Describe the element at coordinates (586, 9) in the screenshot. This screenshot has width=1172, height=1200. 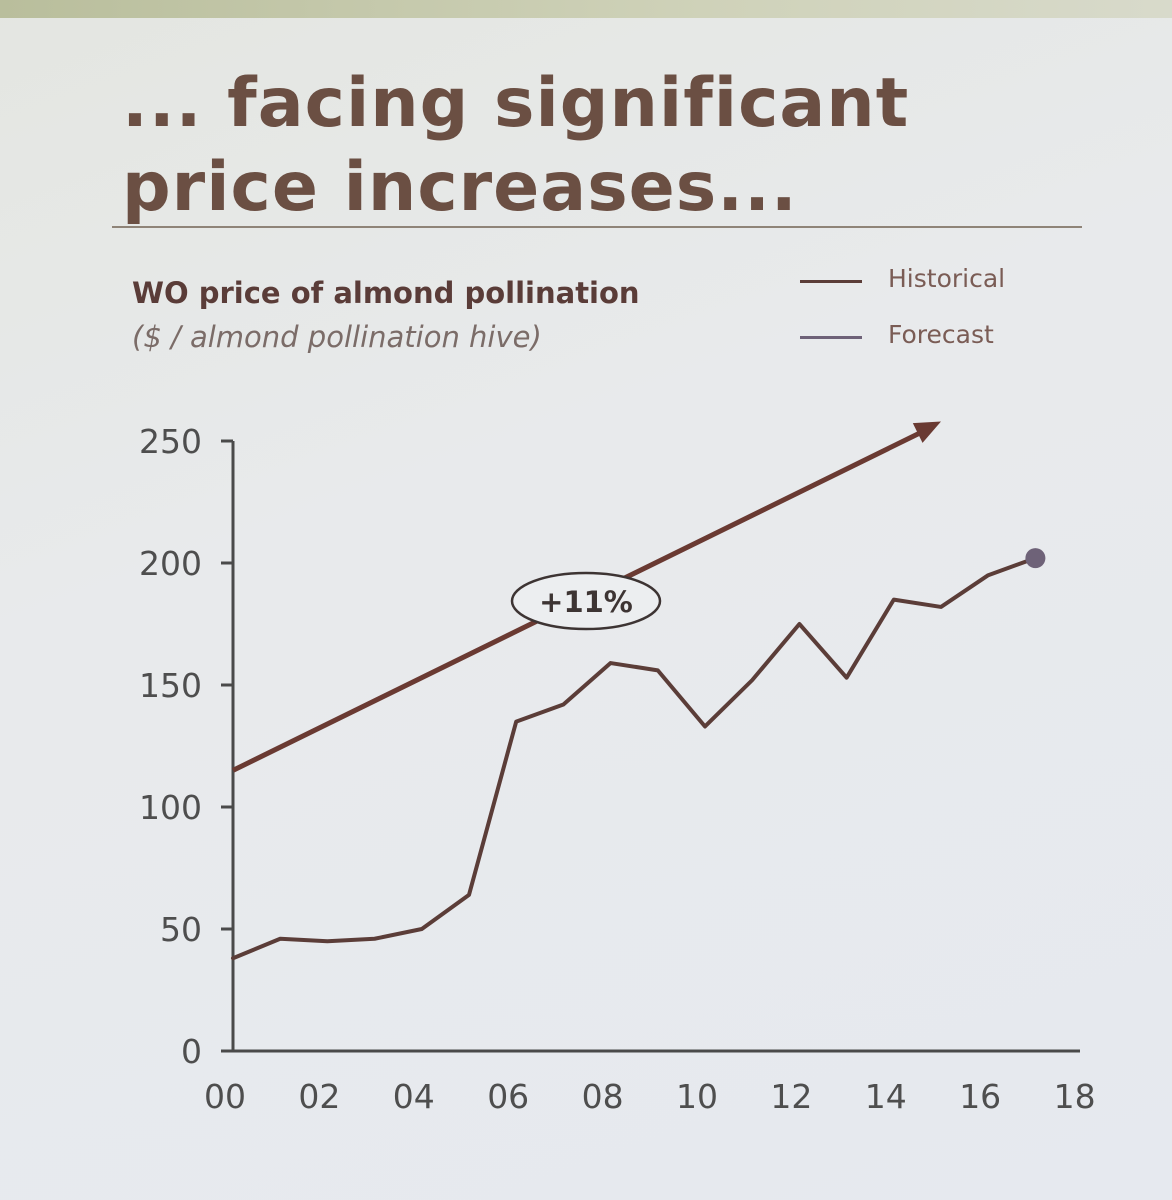
I see `top-decorative-strip` at that location.